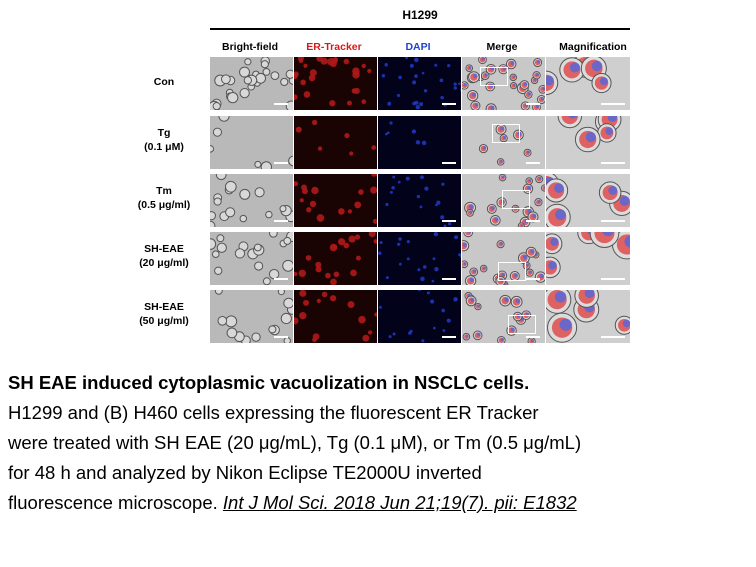 This screenshot has height=567, width=756. What do you see at coordinates (164, 133) in the screenshot?
I see `row-label-condition: Tg` at bounding box center [164, 133].